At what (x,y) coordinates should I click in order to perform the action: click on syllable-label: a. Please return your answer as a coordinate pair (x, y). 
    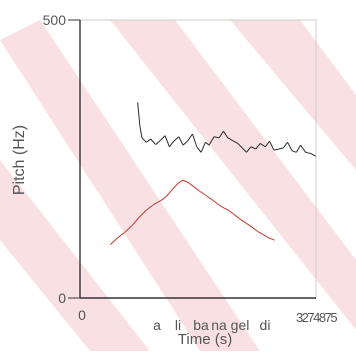
    Looking at the image, I should click on (157, 325).